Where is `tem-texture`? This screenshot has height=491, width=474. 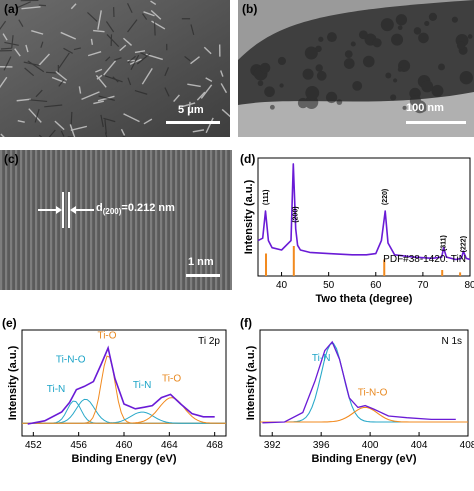 tem-texture is located at coordinates (356, 68).